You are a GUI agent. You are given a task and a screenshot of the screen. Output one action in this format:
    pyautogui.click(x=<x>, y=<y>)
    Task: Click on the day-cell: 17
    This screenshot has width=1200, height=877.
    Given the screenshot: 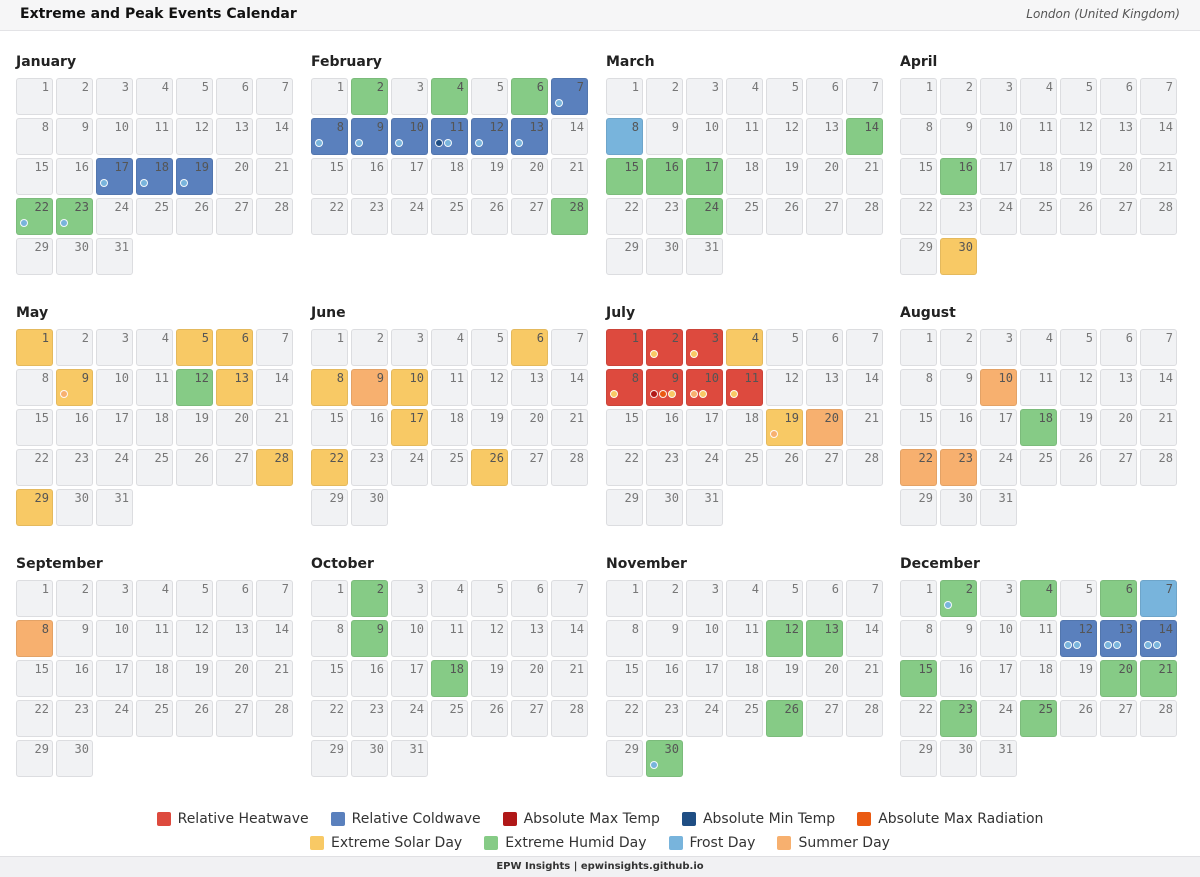 What is the action you would take?
    pyautogui.click(x=704, y=678)
    